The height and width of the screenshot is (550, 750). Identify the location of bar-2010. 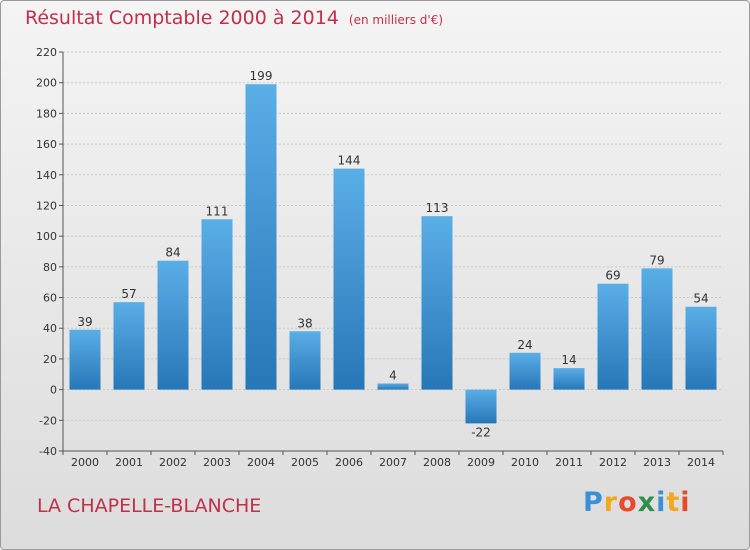
(525, 371).